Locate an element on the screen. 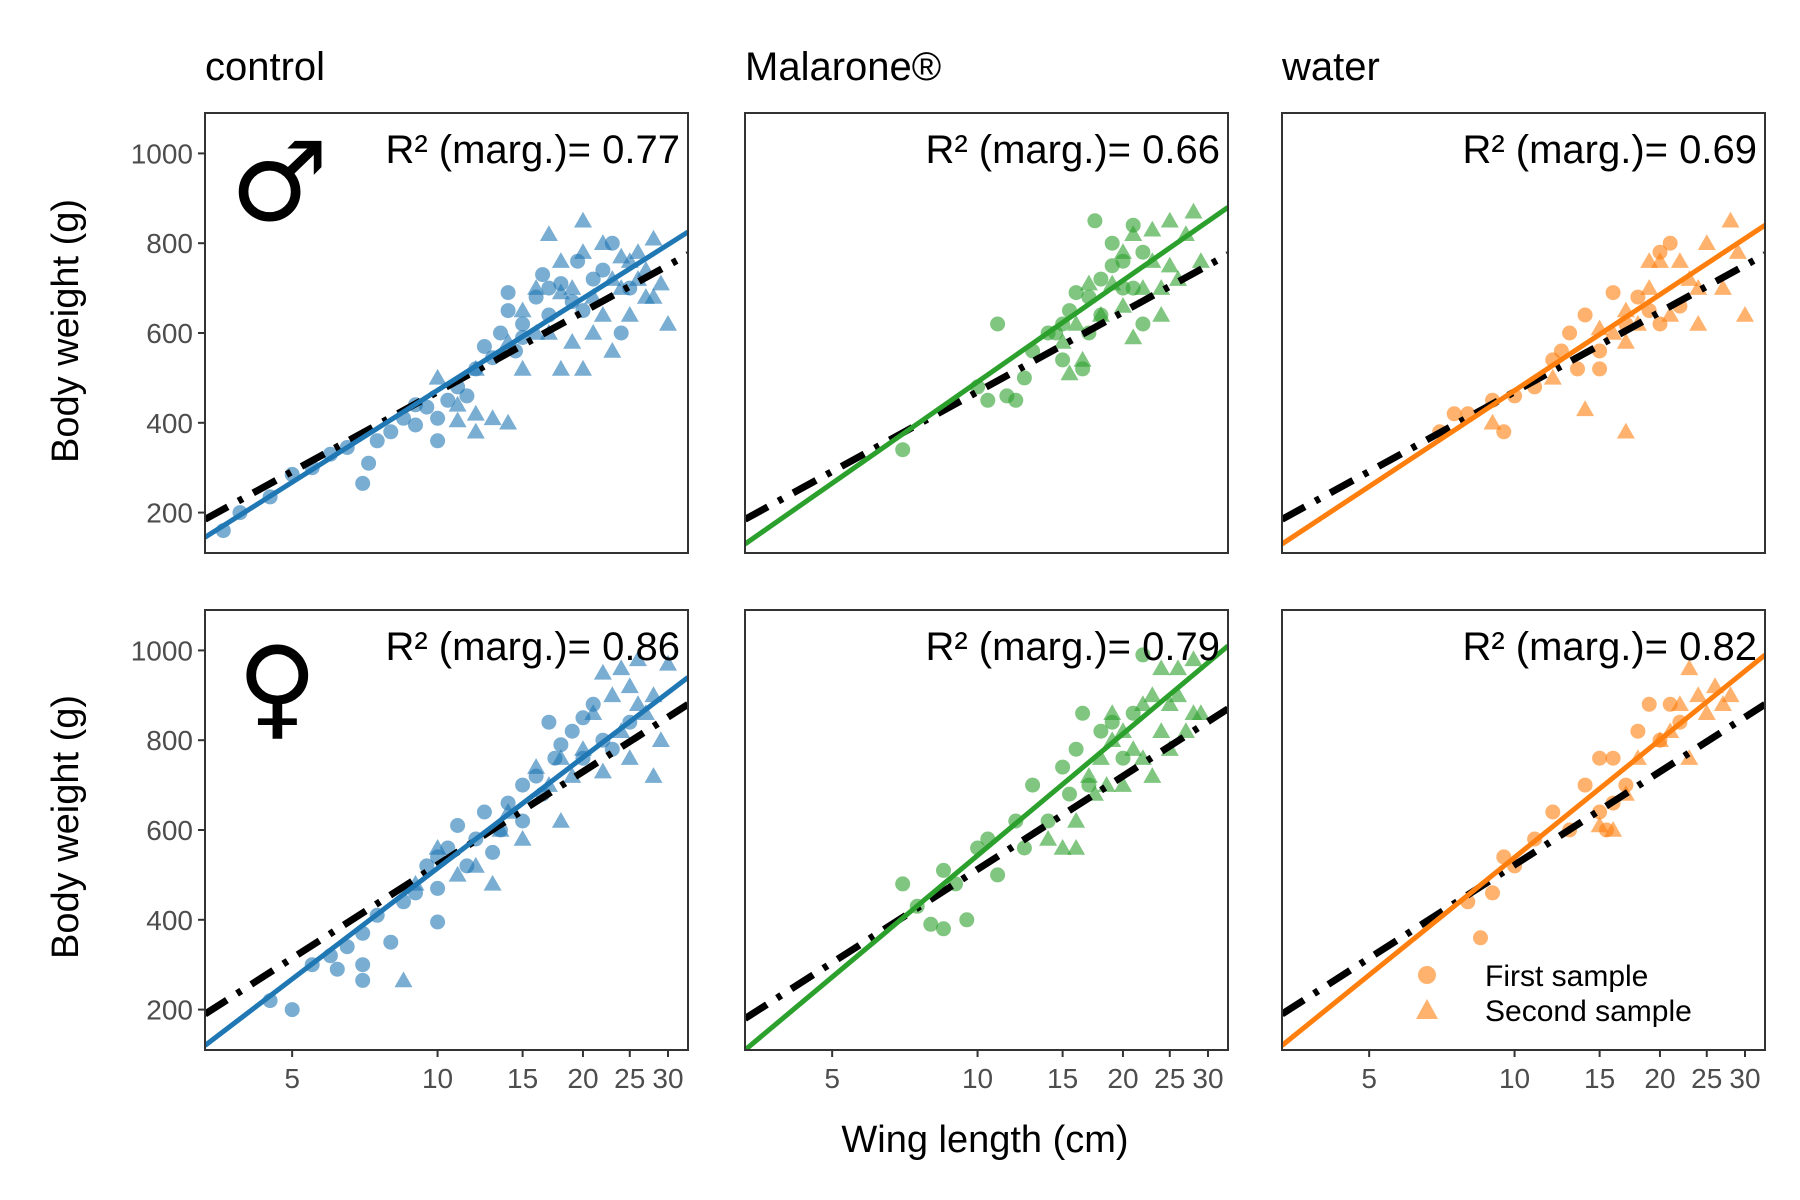  x-tick-label: 15 is located at coordinates (522, 1078).